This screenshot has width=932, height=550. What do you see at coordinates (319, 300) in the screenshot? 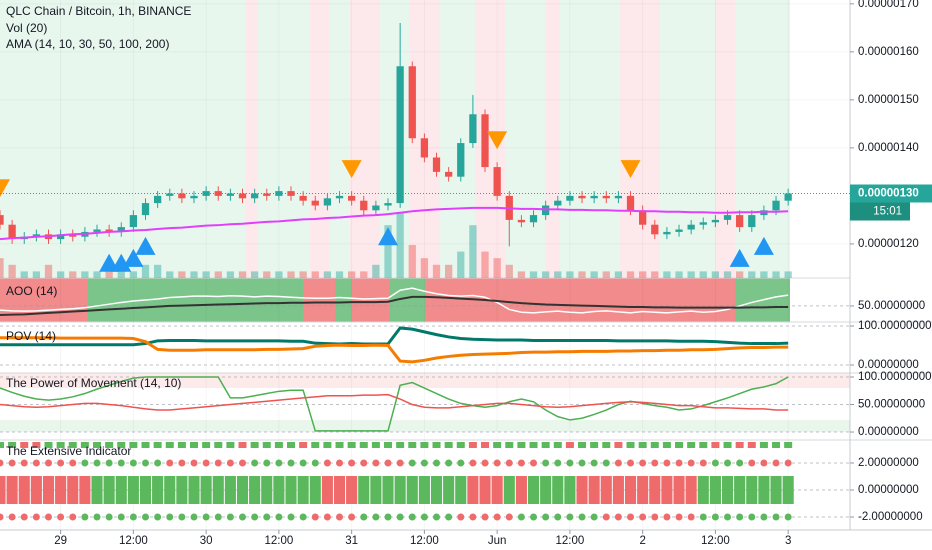
I see `aoo-band-red` at bounding box center [319, 300].